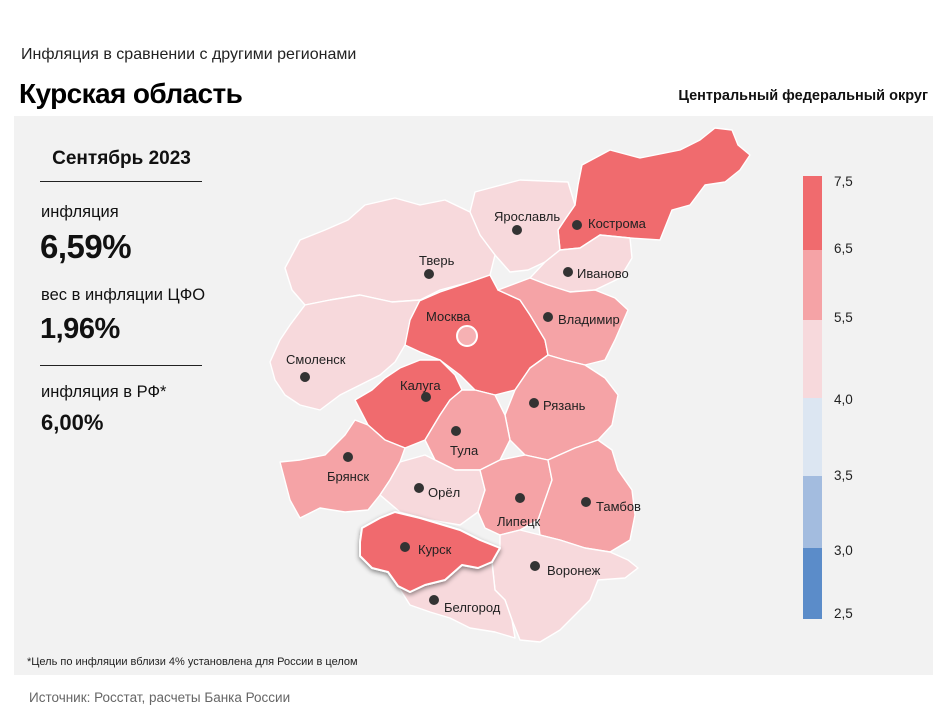  I want to click on inflation-value: 6,59%, so click(86, 246).